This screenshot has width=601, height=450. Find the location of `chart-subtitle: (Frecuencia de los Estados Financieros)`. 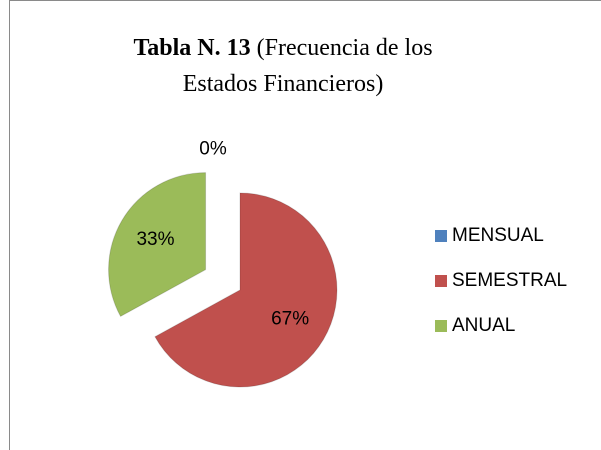

chart-subtitle: (Frecuencia de los Estados Financieros) is located at coordinates (307, 66).